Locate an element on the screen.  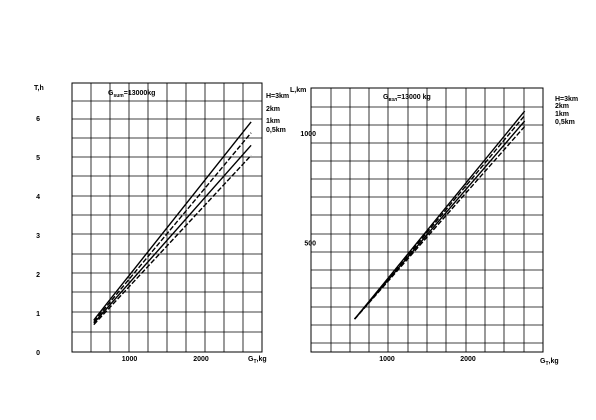
y-tick-label-2-1: 1000 is located at coordinates (308, 134).